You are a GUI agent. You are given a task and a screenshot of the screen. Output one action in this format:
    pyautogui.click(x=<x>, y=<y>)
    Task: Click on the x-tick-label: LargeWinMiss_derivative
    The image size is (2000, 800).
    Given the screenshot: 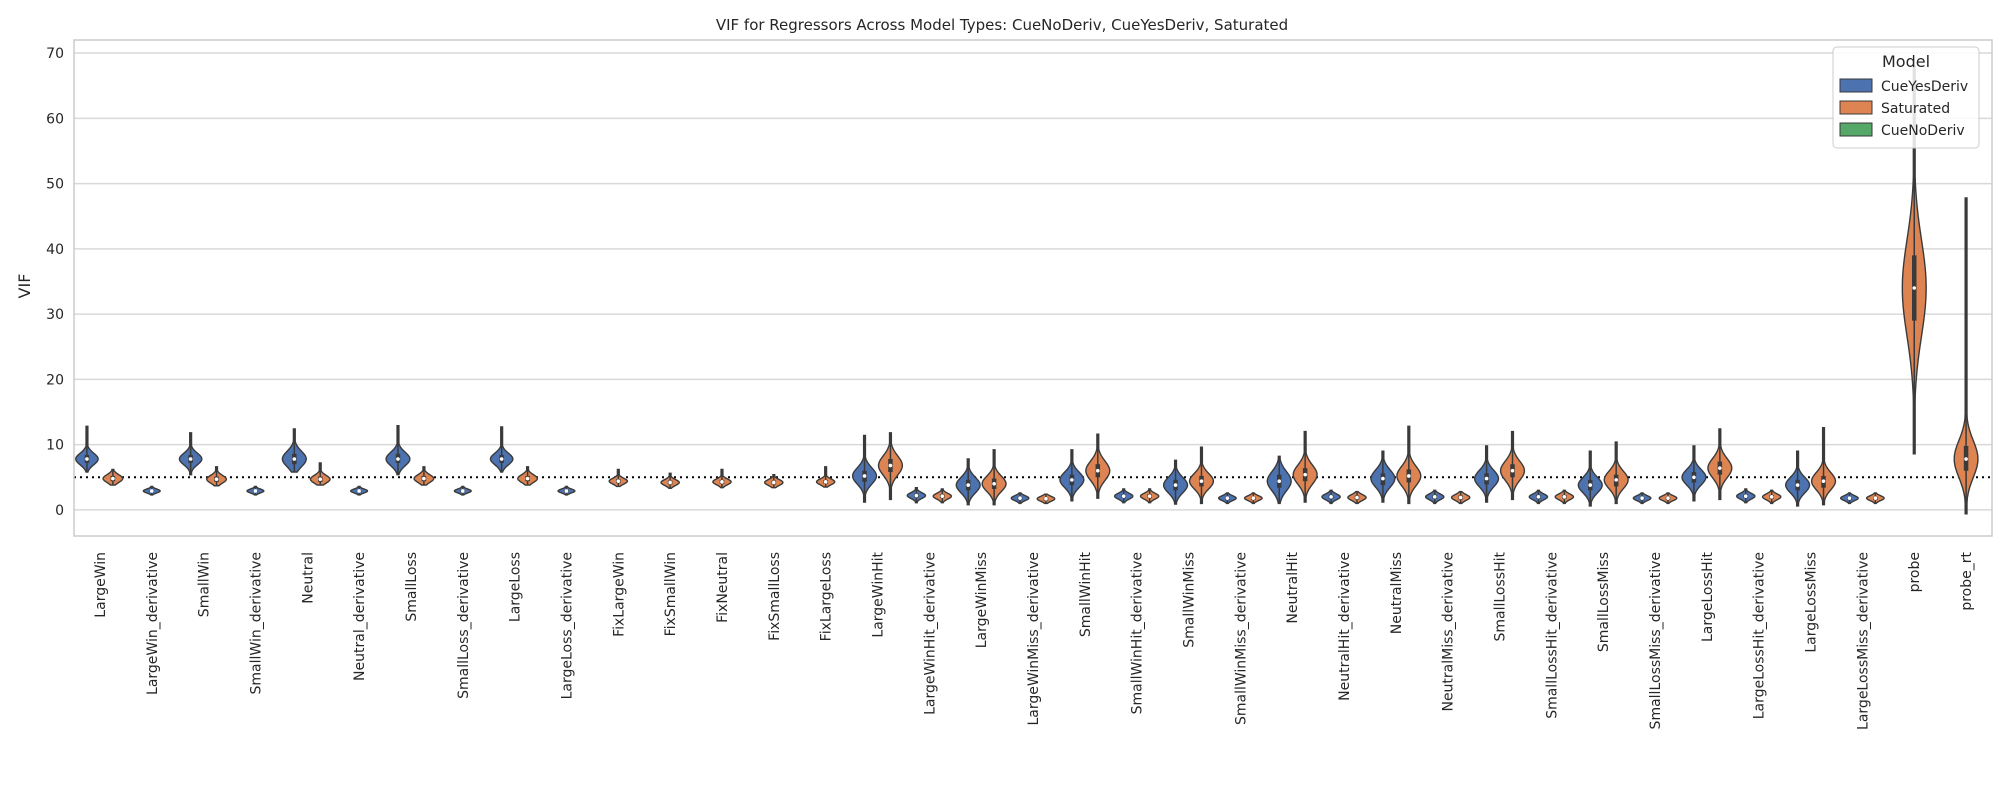 What is the action you would take?
    pyautogui.click(x=1034, y=639)
    